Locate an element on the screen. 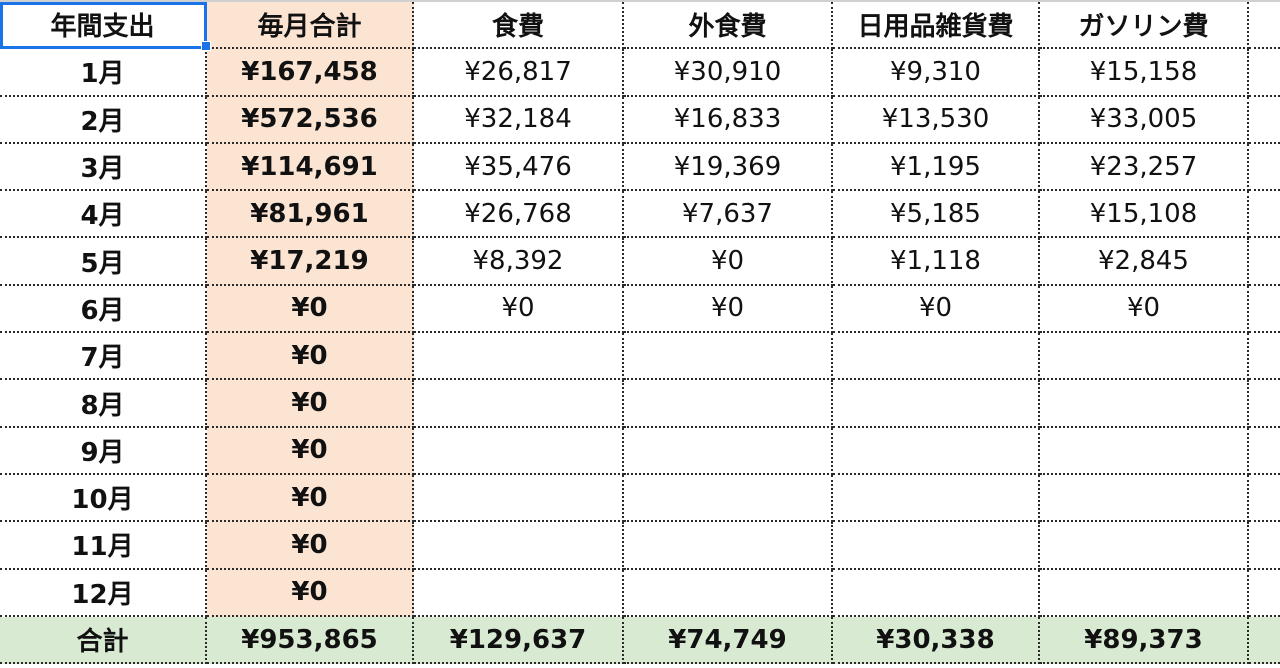 This screenshot has width=1280, height=668. month-cell: 10月 is located at coordinates (103, 498).